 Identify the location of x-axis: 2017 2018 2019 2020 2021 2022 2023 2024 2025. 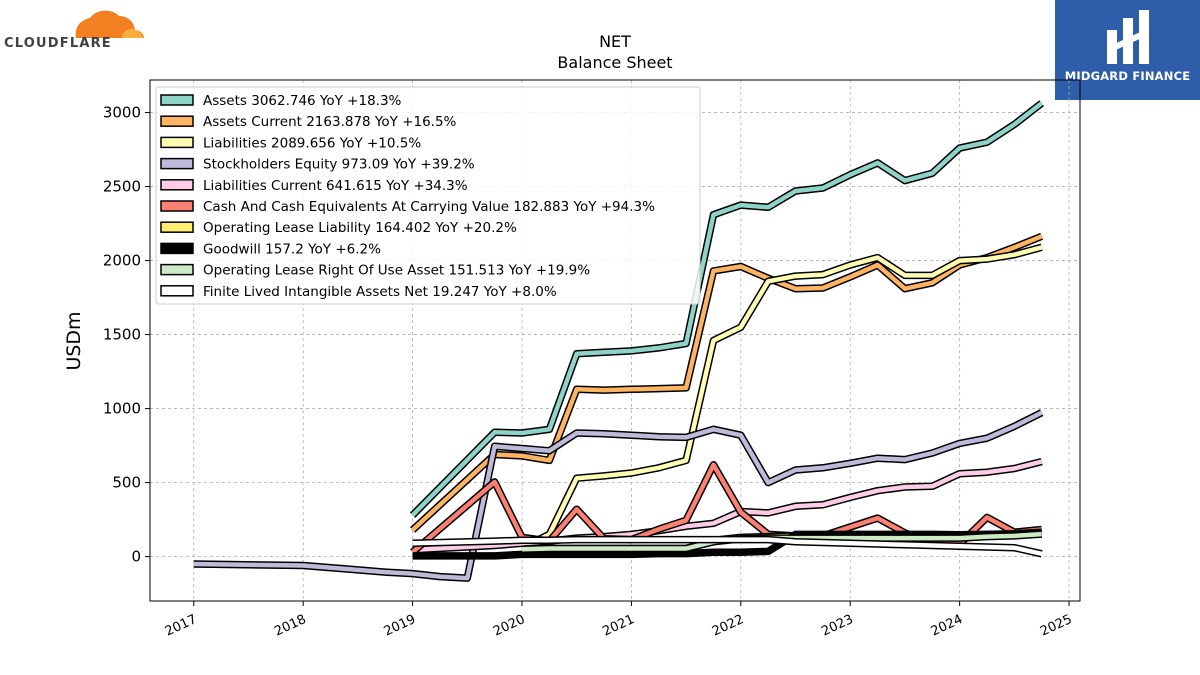
(619, 620).